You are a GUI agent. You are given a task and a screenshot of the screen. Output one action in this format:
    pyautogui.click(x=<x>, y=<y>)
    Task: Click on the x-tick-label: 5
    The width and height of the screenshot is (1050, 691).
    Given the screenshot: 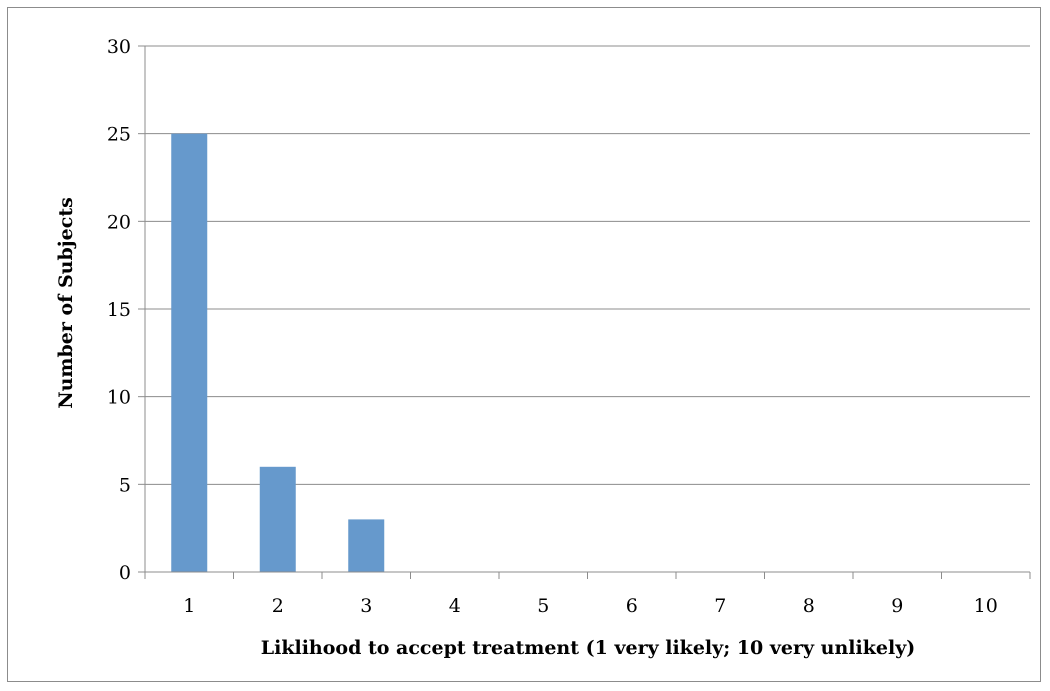 What is the action you would take?
    pyautogui.click(x=543, y=606)
    